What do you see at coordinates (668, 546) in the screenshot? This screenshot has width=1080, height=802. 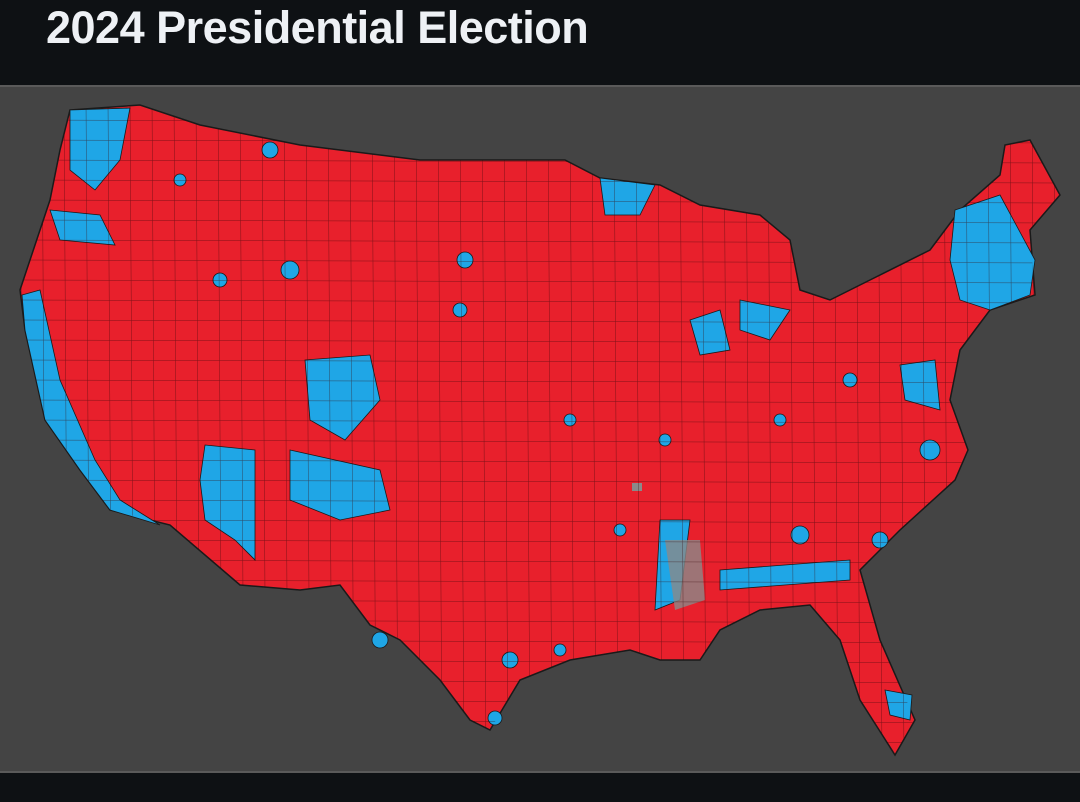 I see `no-data-counties` at bounding box center [668, 546].